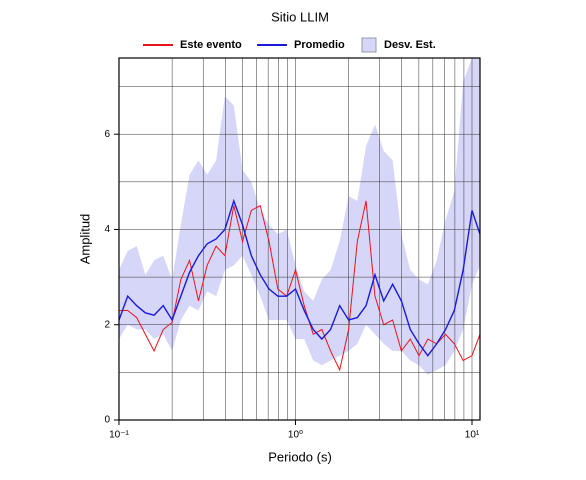 This screenshot has height=480, width=586. What do you see at coordinates (84, 239) in the screenshot?
I see `y-axis-label: Amplitud` at bounding box center [84, 239].